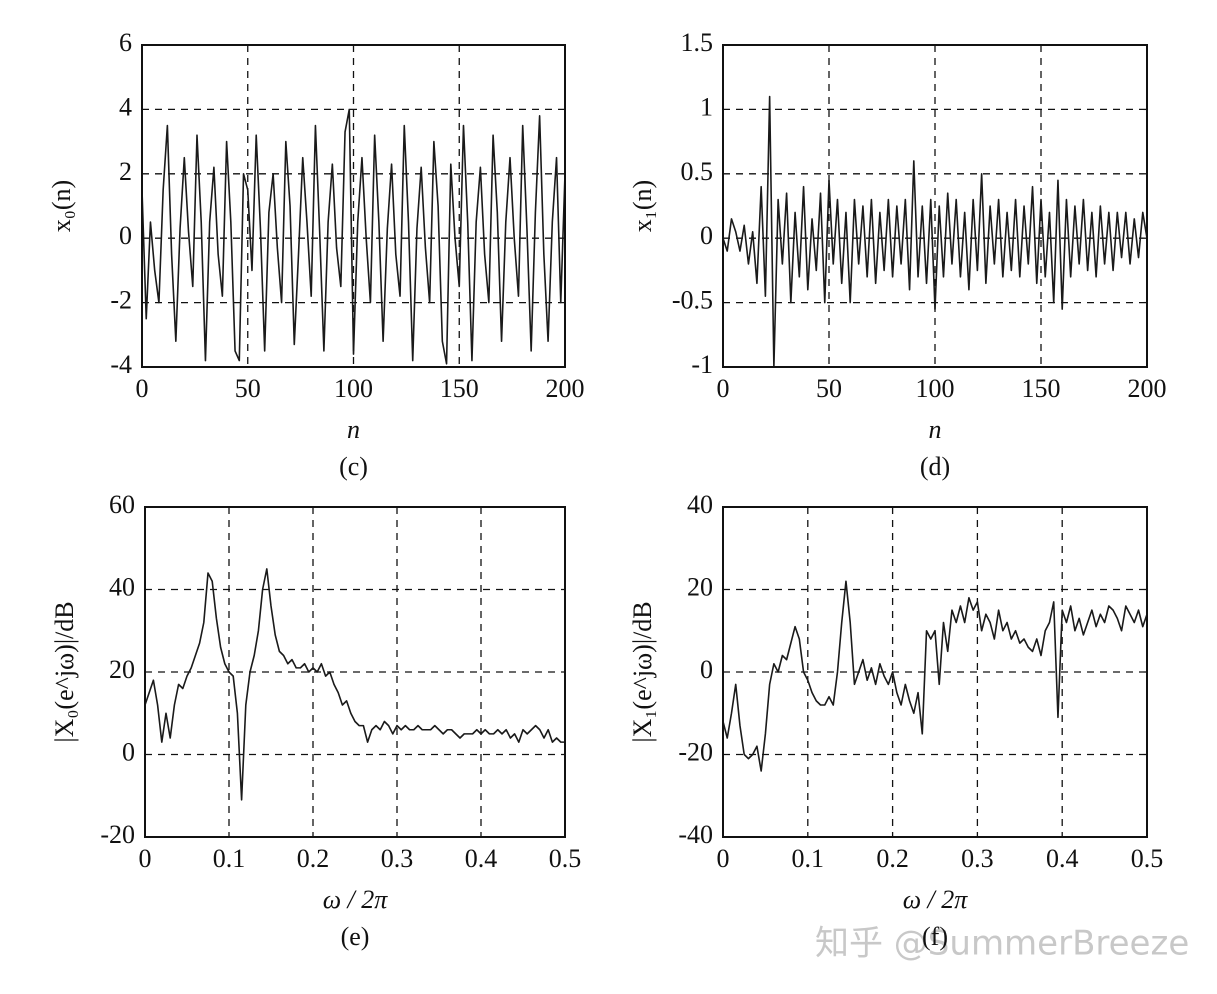  What do you see at coordinates (125, 42) in the screenshot?
I see `y-tick-label: 6` at bounding box center [125, 42].